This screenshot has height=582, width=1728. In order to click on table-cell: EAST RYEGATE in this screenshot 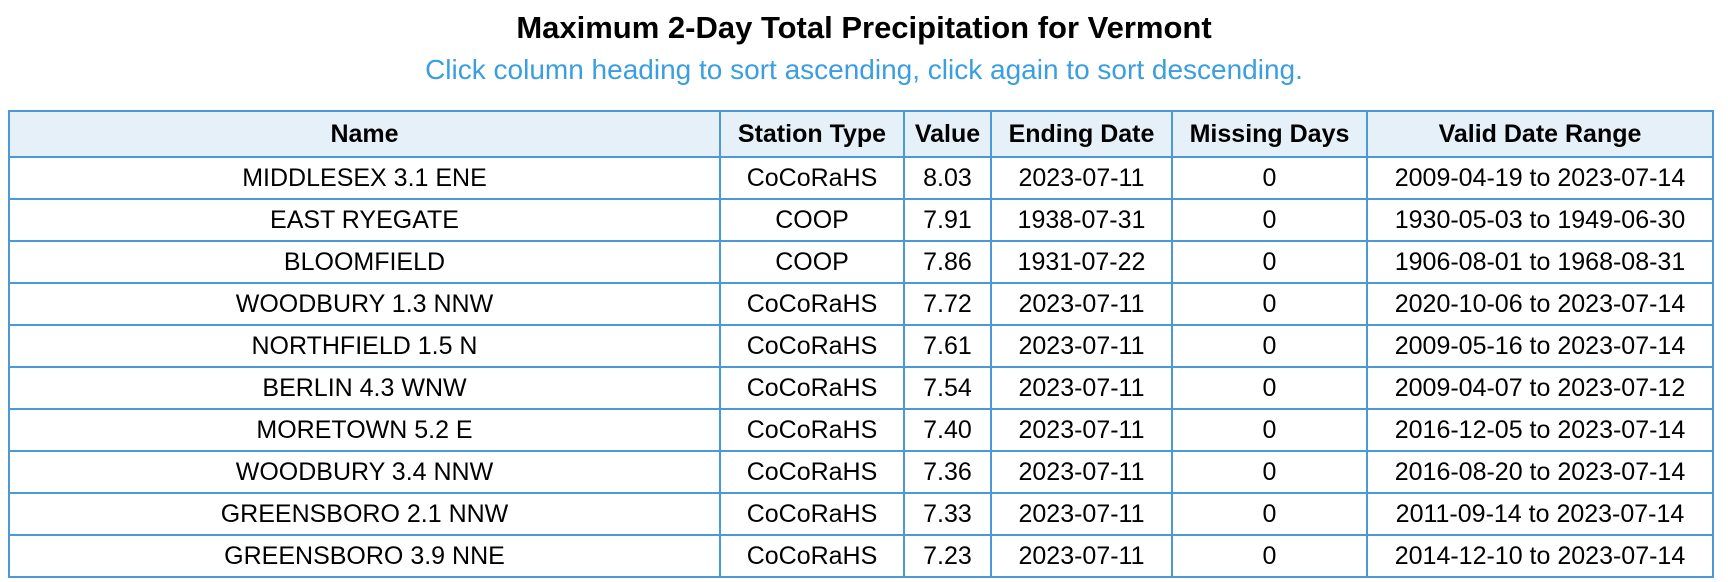, I will do `click(364, 220)`.